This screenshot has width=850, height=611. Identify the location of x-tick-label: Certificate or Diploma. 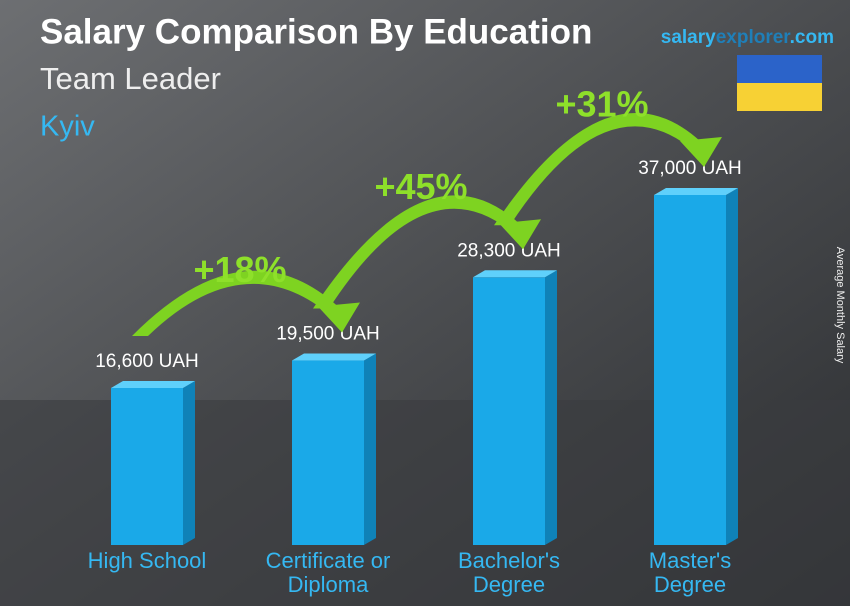
(328, 573).